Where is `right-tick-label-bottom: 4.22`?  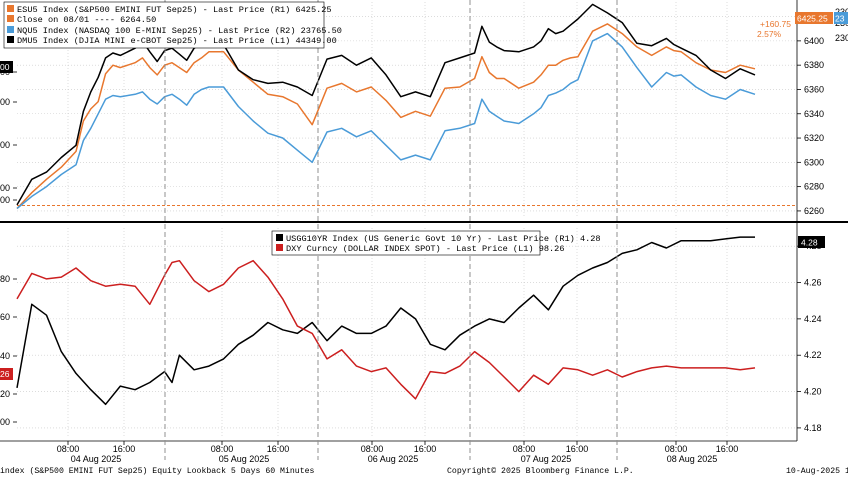
right-tick-label-bottom: 4.22 is located at coordinates (813, 355).